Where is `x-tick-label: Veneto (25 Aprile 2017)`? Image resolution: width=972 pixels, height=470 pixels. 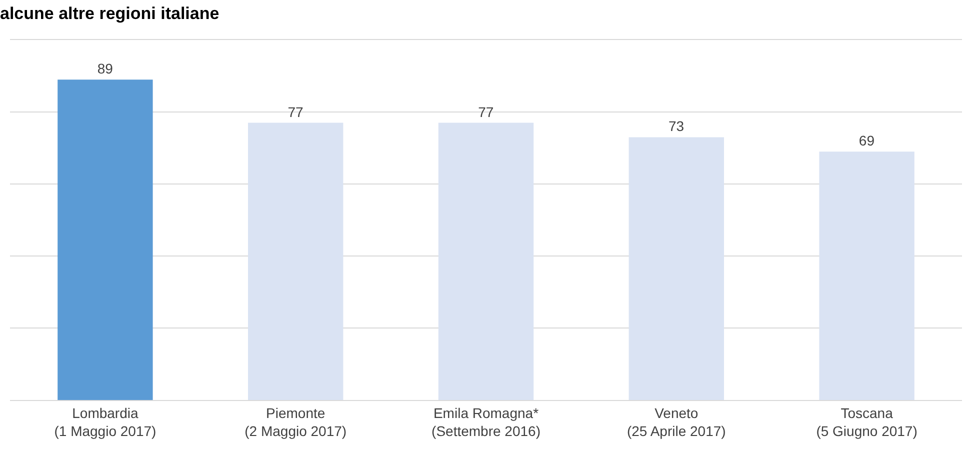
x-tick-label: Veneto (25 Aprile 2017) is located at coordinates (676, 421).